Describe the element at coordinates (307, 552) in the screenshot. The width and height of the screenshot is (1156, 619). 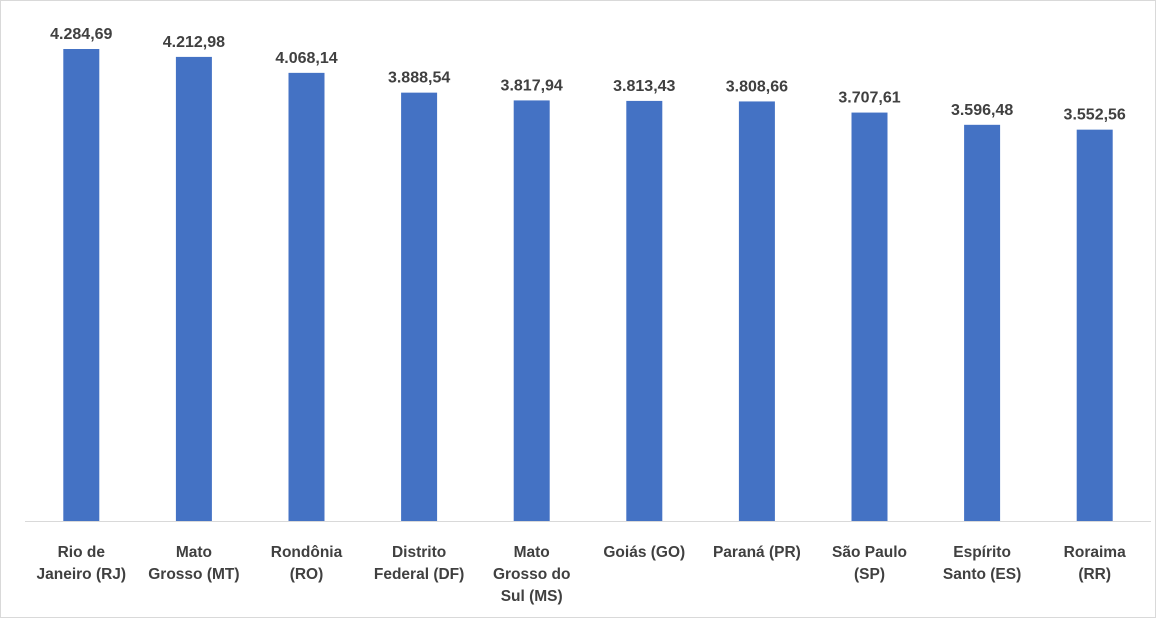
I see `x-tick-label-line: Rondônia` at that location.